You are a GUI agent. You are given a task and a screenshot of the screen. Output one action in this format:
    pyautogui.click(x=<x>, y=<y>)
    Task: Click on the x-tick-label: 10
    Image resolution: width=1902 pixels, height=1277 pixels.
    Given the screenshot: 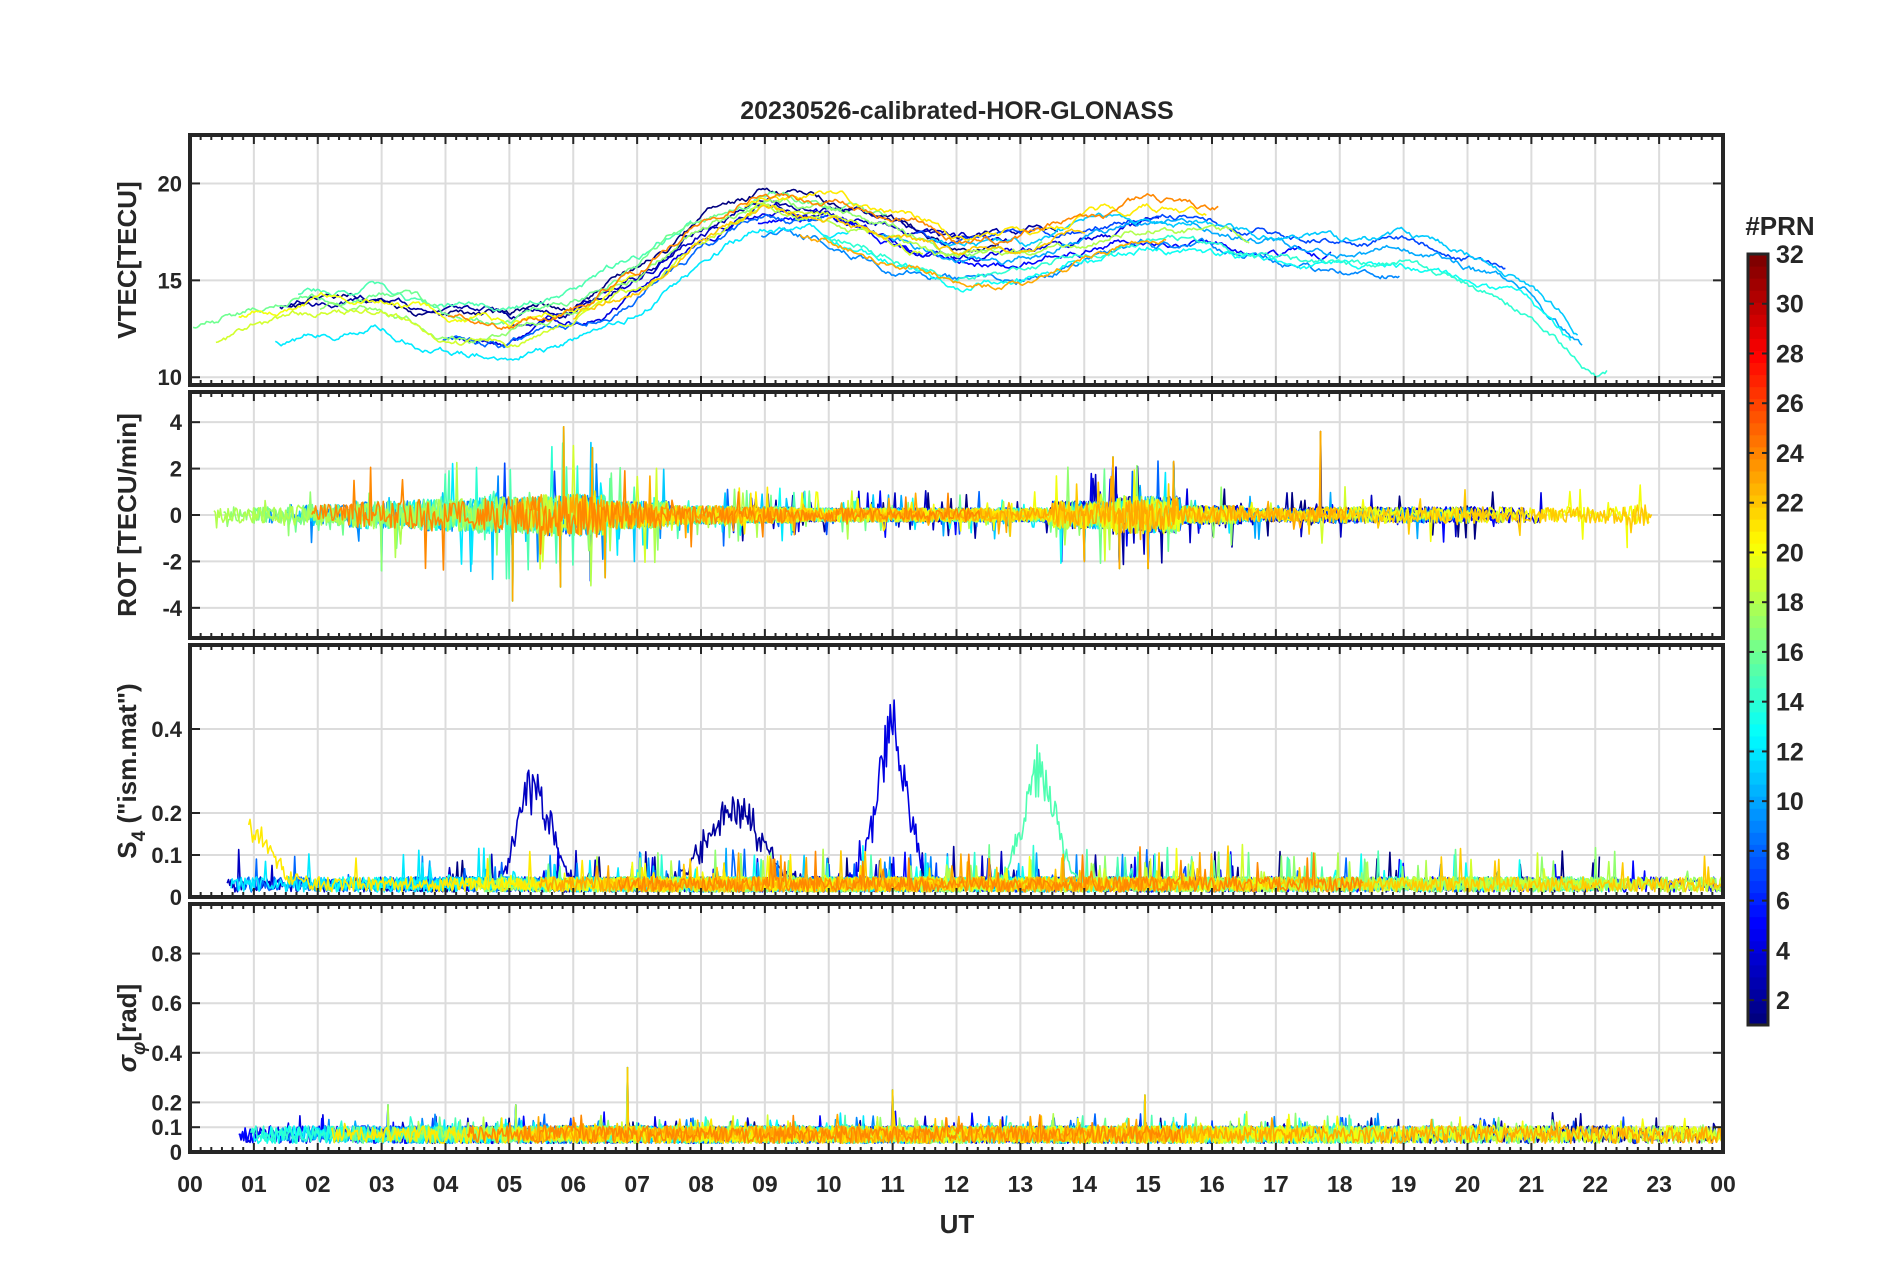 What is the action you would take?
    pyautogui.click(x=829, y=1184)
    